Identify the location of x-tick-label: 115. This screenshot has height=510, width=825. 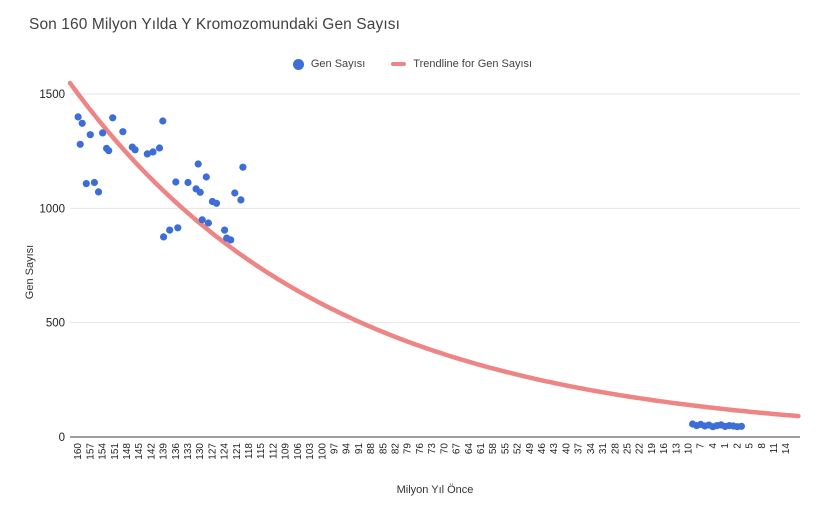
(261, 451).